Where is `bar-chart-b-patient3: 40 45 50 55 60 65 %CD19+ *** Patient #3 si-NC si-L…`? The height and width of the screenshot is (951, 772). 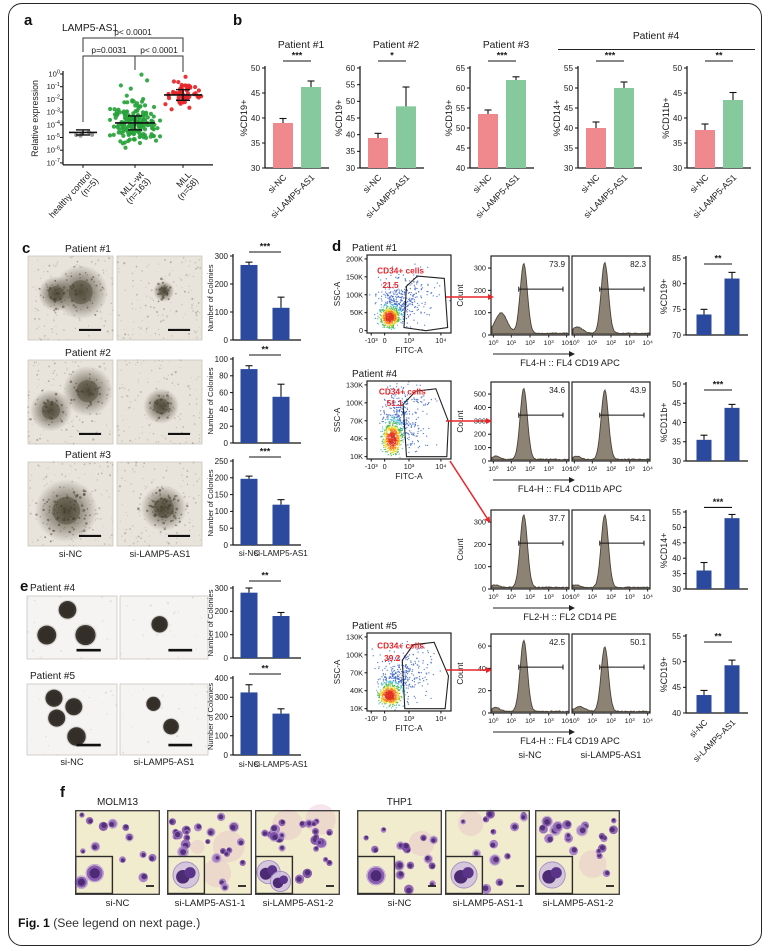 bar-chart-b-patient3: 40 45 50 55 60 65 %CD19+ *** Patient #3 si-NC si-L… is located at coordinates (498, 134).